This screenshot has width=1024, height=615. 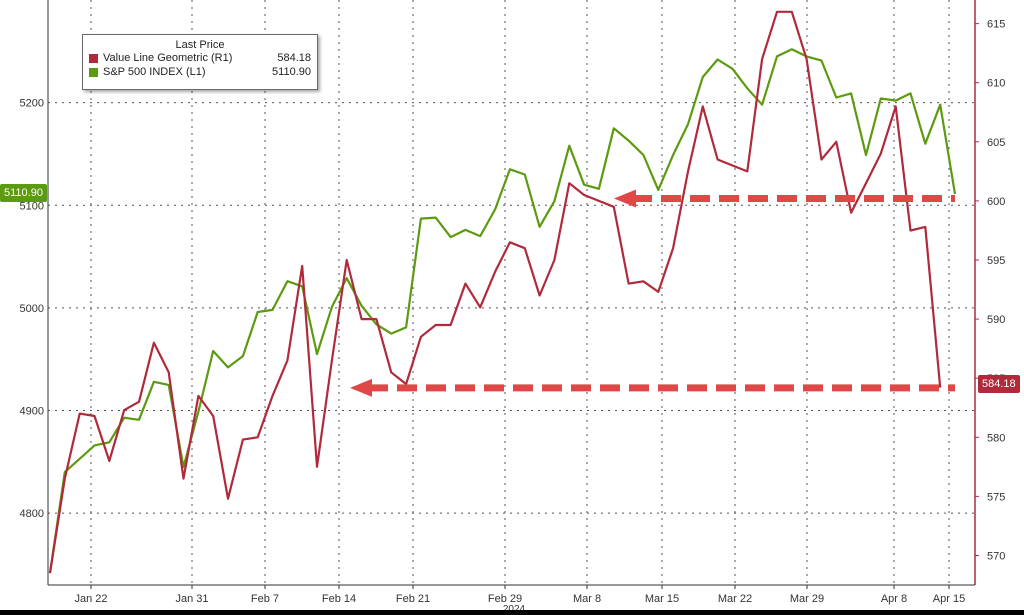 I want to click on right-tick-label: 600, so click(x=996, y=202).